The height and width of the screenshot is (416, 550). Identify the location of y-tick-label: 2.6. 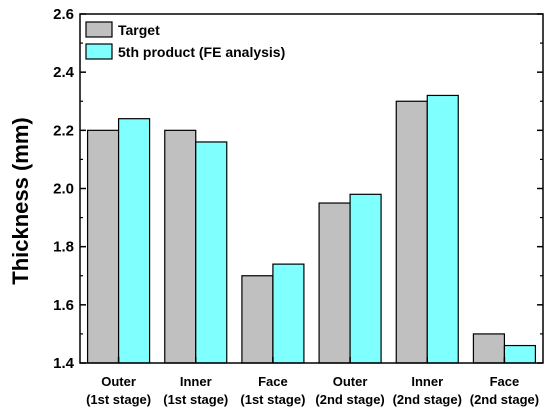
(63, 14).